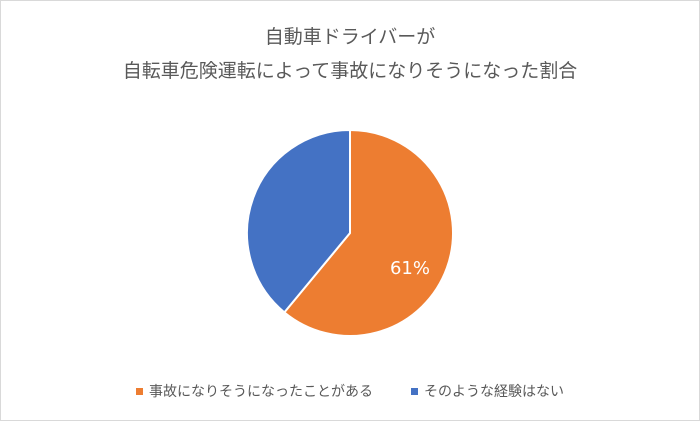 The width and height of the screenshot is (700, 421). Describe the element at coordinates (494, 392) in the screenshot. I see `legend-label: そのような経験はない` at that location.